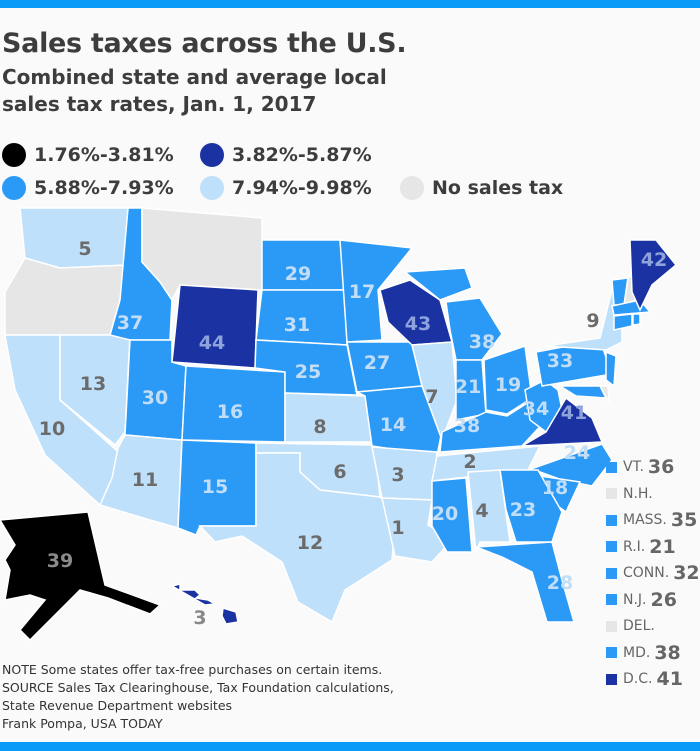  Describe the element at coordinates (418, 324) in the screenshot. I see `state-rank-wi: 43` at that location.